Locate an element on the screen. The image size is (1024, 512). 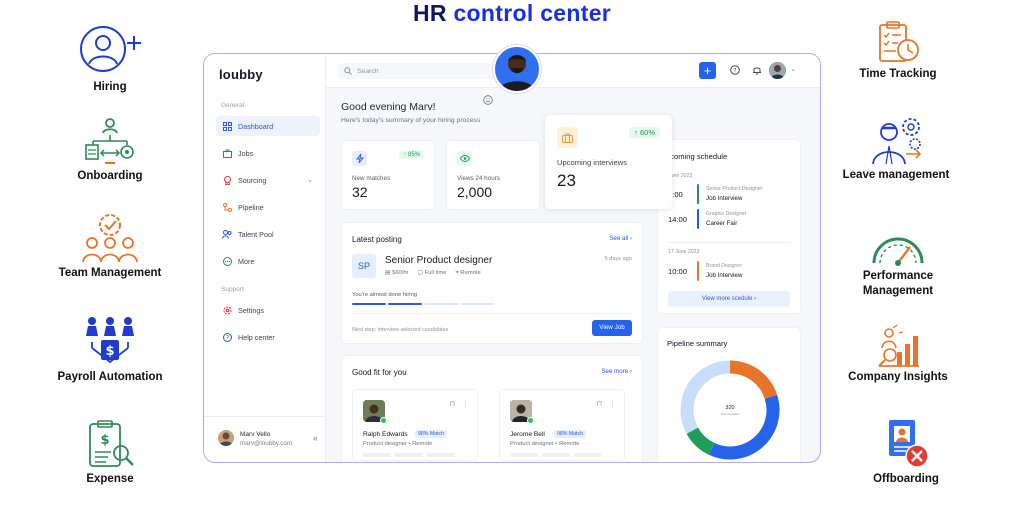
sidebar-item-more: More is located at coordinates (268, 261).